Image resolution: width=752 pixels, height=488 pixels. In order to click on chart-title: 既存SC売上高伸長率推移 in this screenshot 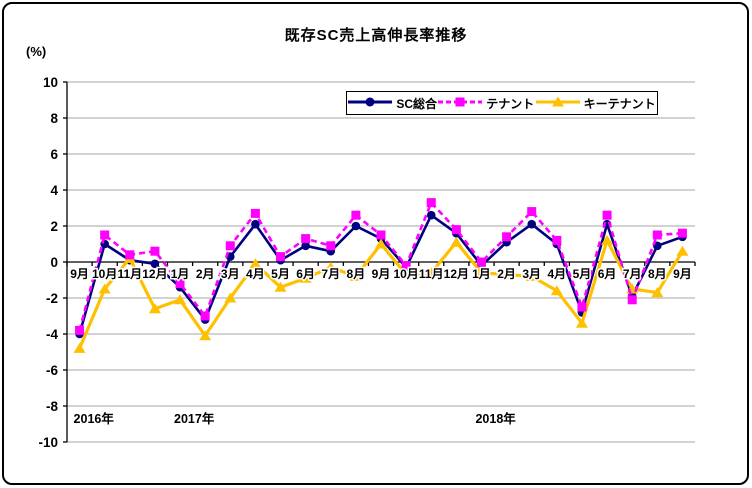, I will do `click(376, 35)`.